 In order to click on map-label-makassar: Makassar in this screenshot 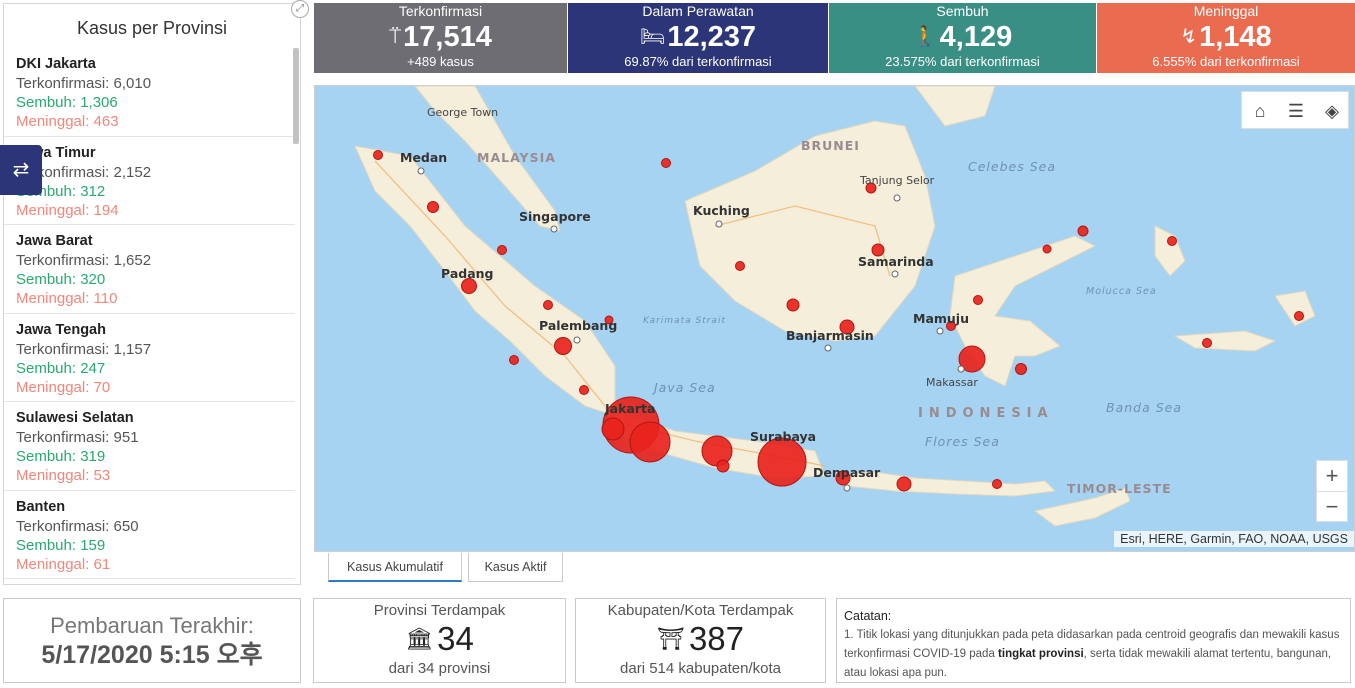, I will do `click(952, 382)`.